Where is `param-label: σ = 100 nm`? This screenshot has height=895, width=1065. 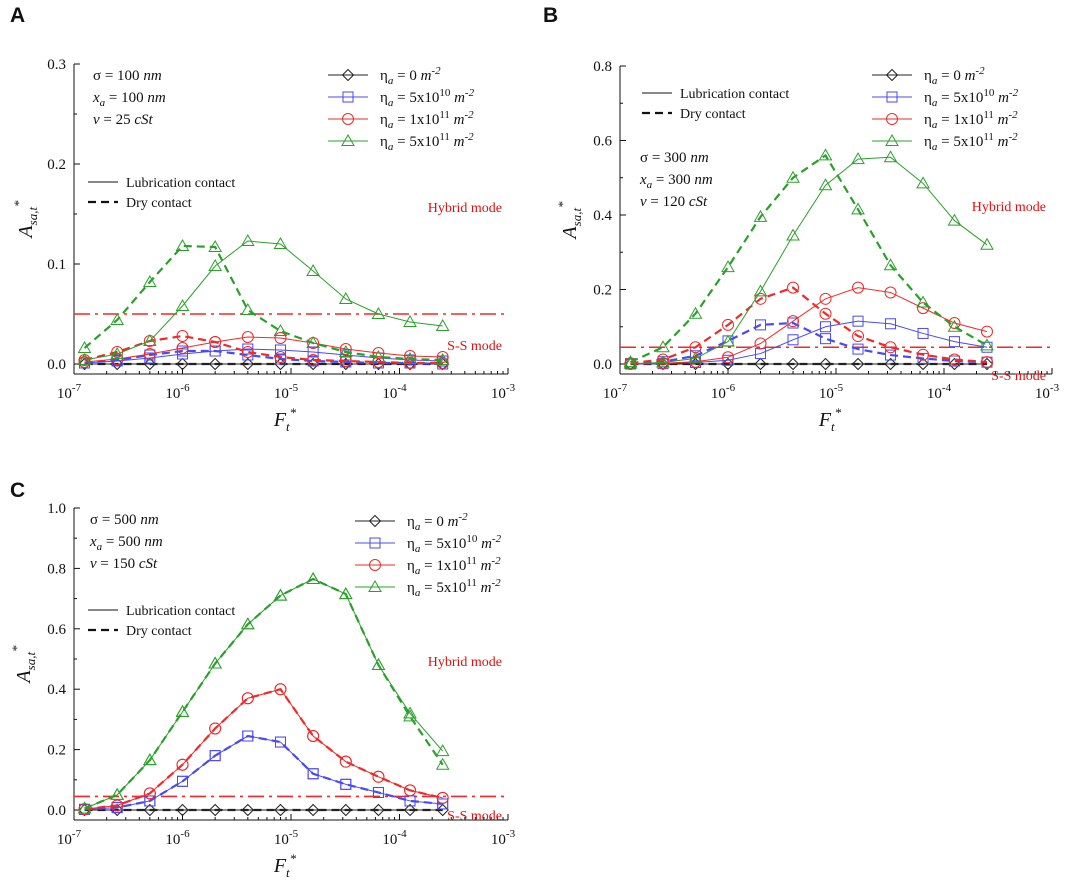
param-label: σ = 100 nm is located at coordinates (127, 76).